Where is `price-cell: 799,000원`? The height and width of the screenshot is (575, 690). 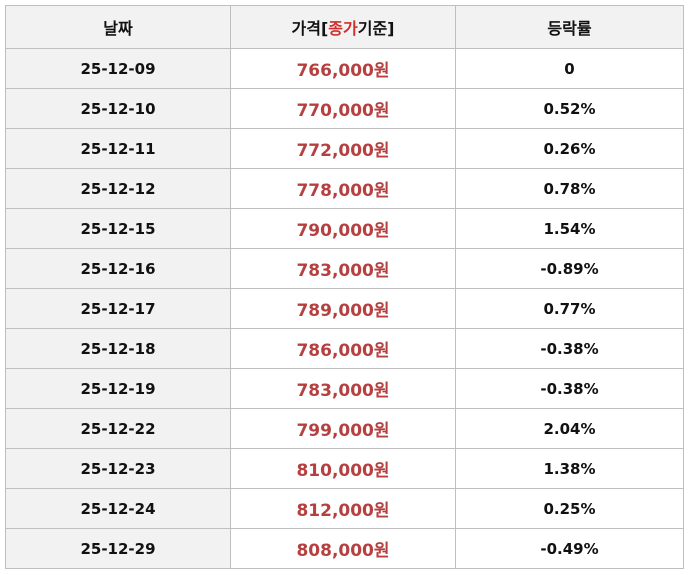
price-cell: 799,000원 is located at coordinates (343, 428).